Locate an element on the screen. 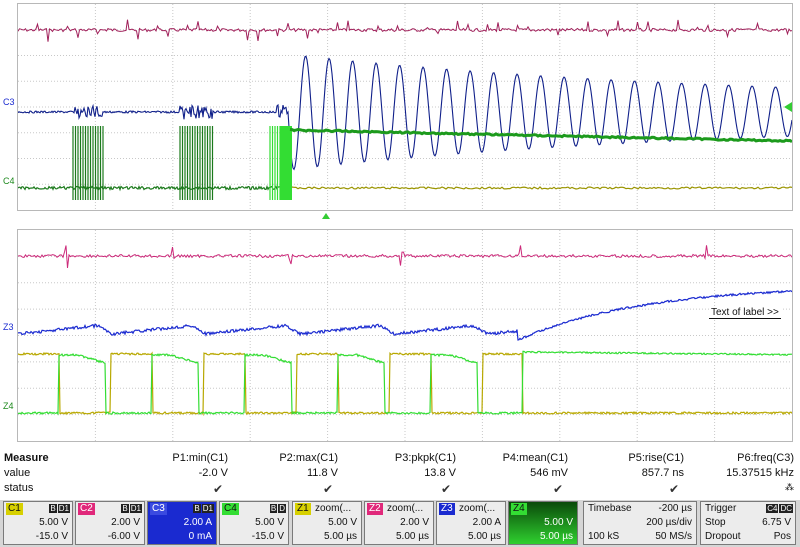 The width and height of the screenshot is (800, 547). z3-tdiv: 5.00 µs is located at coordinates (484, 536).